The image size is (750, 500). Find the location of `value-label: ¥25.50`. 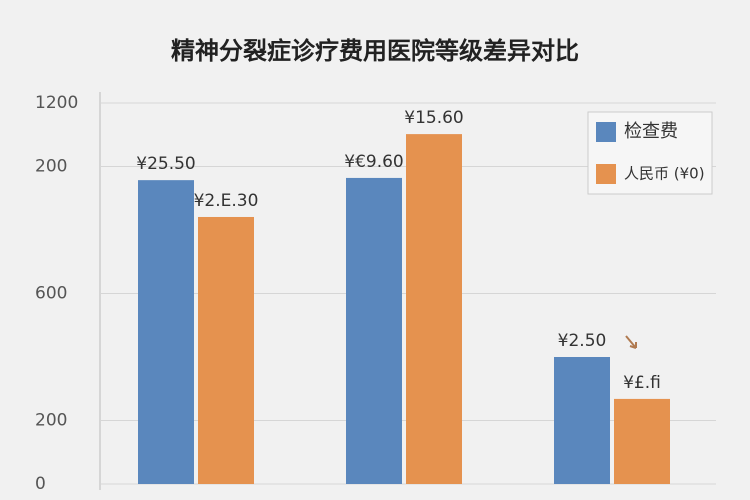

value-label: ¥25.50 is located at coordinates (165, 164).